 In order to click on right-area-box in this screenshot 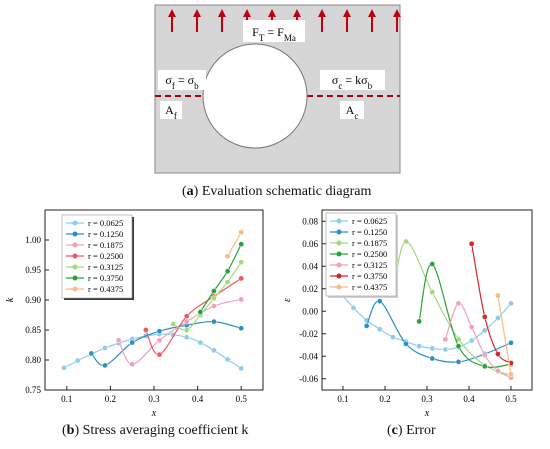, I will do `click(352, 110)`.